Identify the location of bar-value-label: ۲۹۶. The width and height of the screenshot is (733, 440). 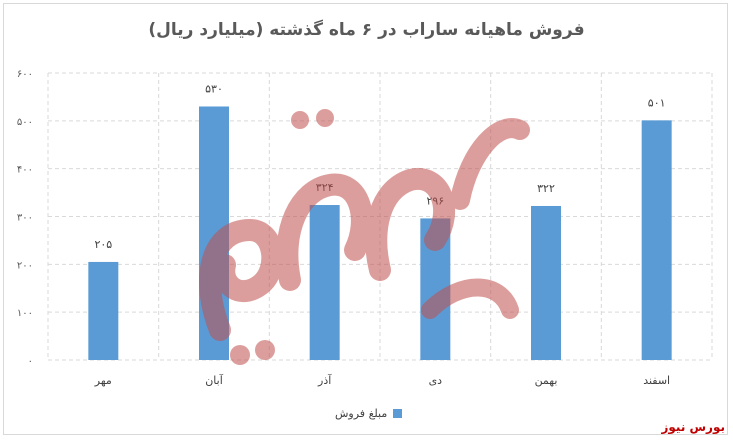
(435, 200).